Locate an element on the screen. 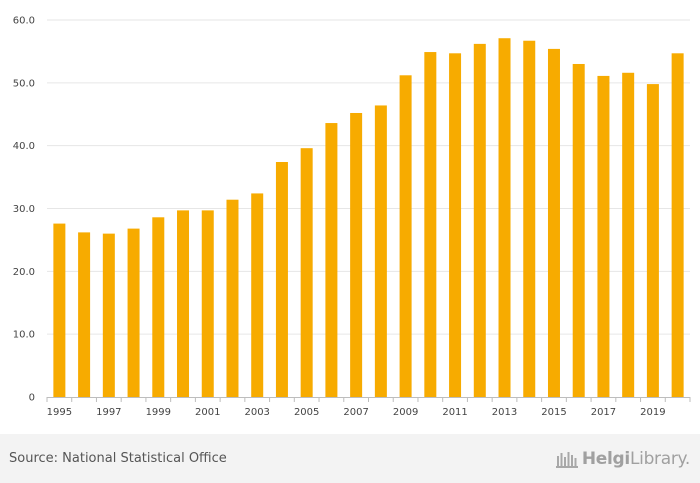 The height and width of the screenshot is (483, 700). bar-2004 is located at coordinates (281, 279).